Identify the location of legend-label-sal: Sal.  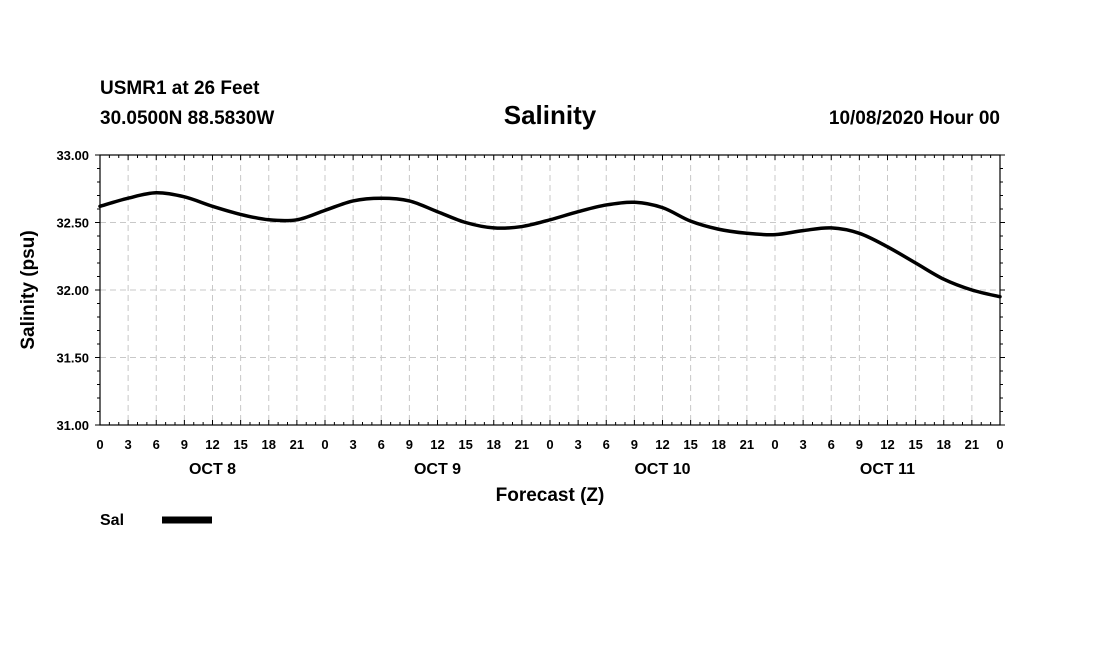
(112, 520).